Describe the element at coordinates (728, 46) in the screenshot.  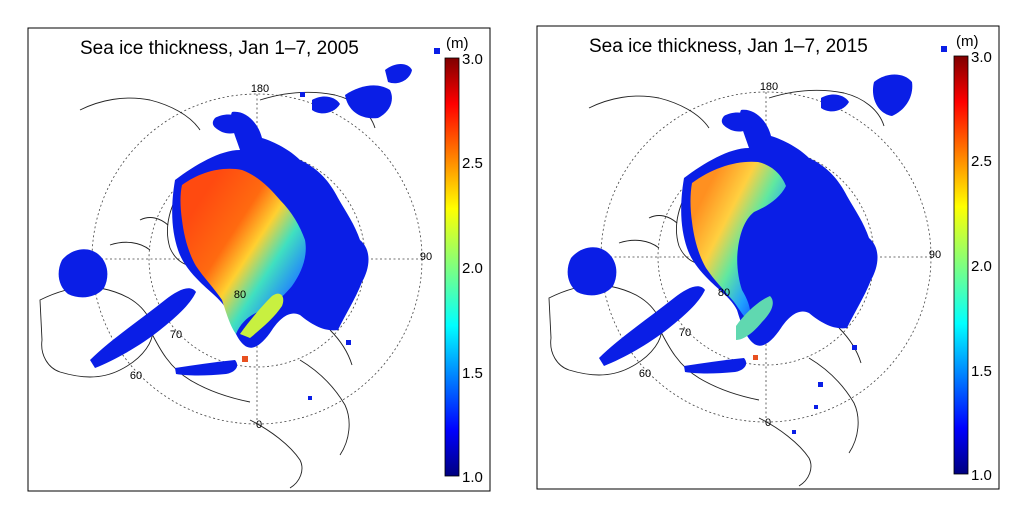
I see `map-title: Sea ice thickness, Jan 1–7, 2015` at that location.